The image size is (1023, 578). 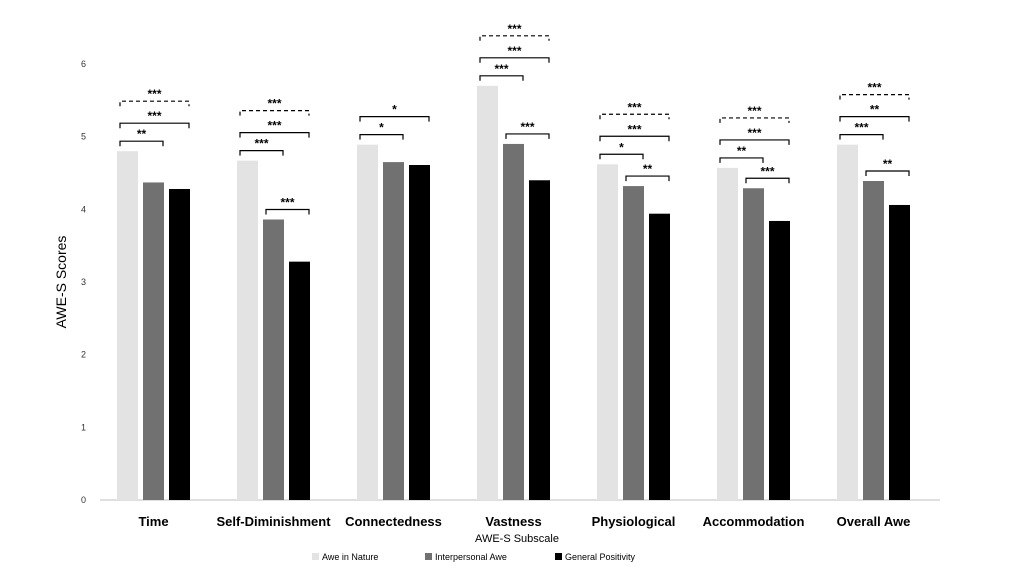 I want to click on category-label: Vastness, so click(x=513, y=521).